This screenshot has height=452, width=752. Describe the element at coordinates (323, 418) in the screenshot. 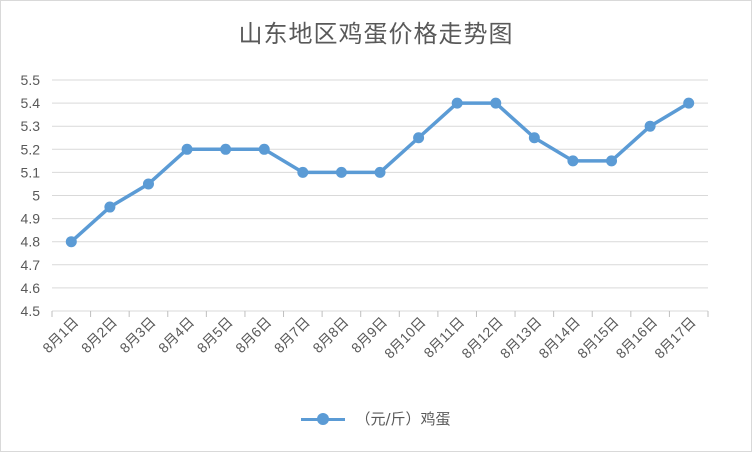

I see `legend-line-marker-icon` at that location.